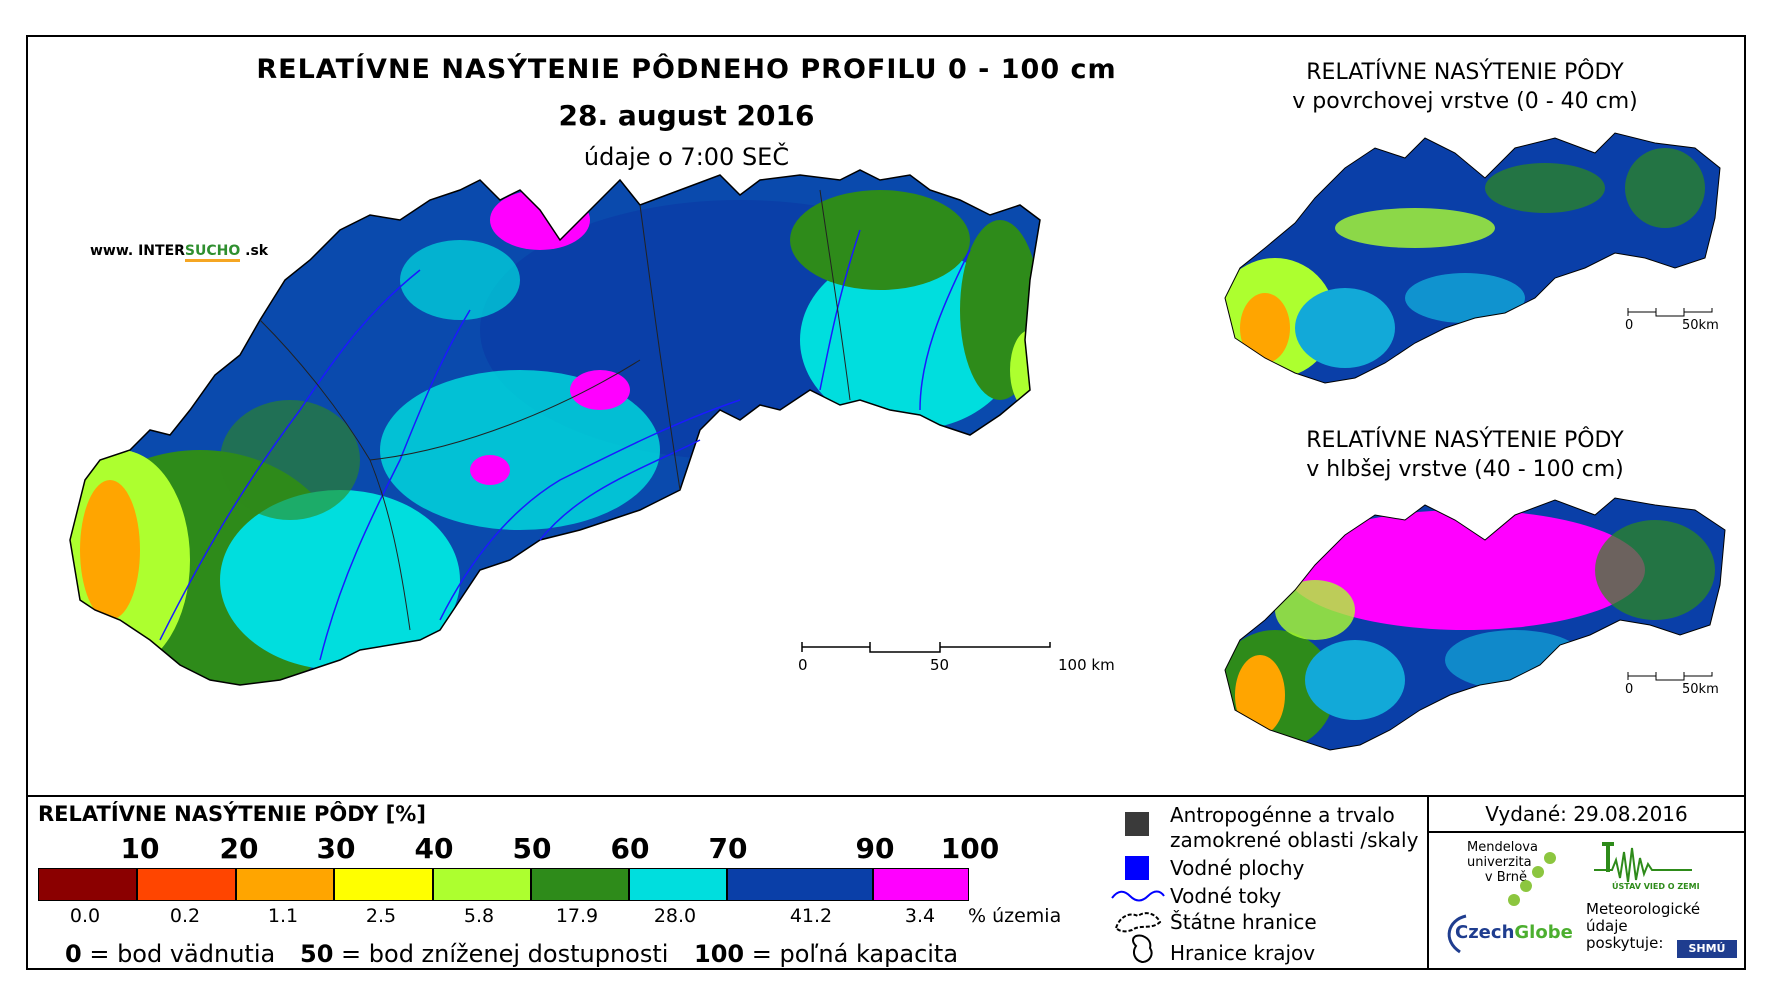 The width and height of the screenshot is (1772, 1003). Describe the element at coordinates (381, 916) in the screenshot. I see `legend-share-3: 2.5` at that location.